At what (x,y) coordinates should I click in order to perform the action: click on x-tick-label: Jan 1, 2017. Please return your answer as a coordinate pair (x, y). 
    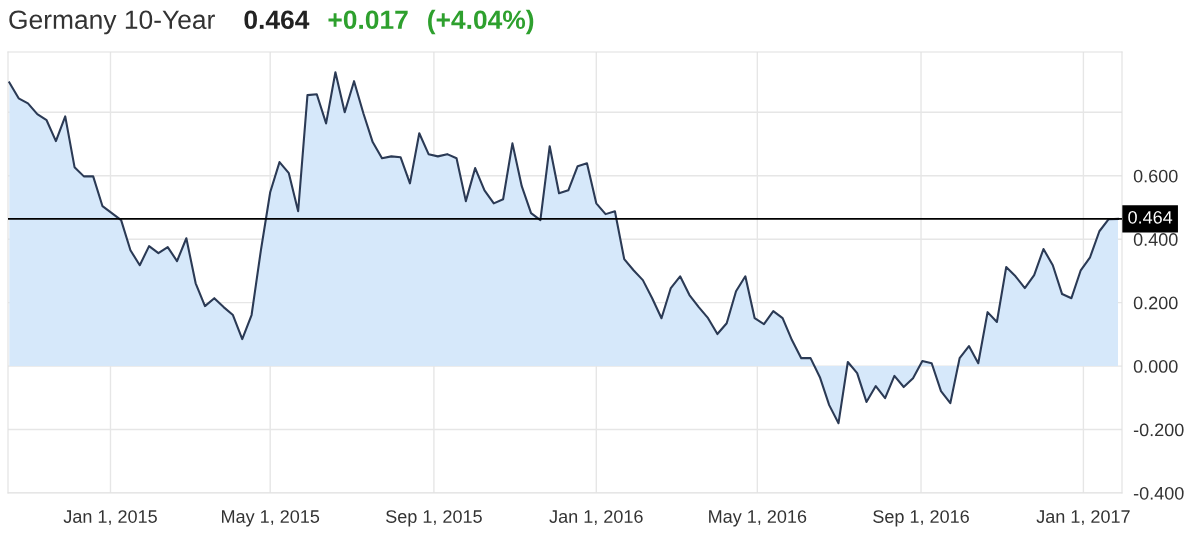
    Looking at the image, I should click on (1083, 518).